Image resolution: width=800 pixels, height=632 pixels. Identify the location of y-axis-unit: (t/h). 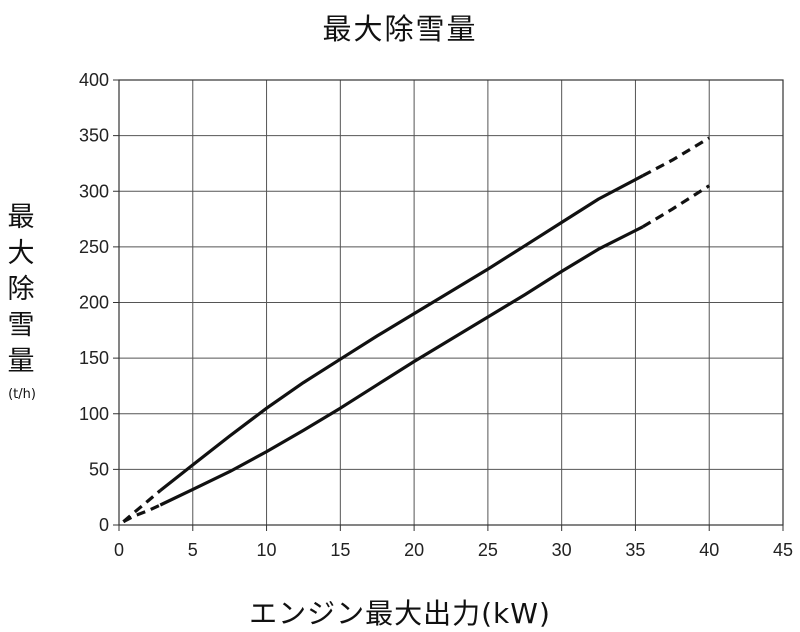
(22, 394).